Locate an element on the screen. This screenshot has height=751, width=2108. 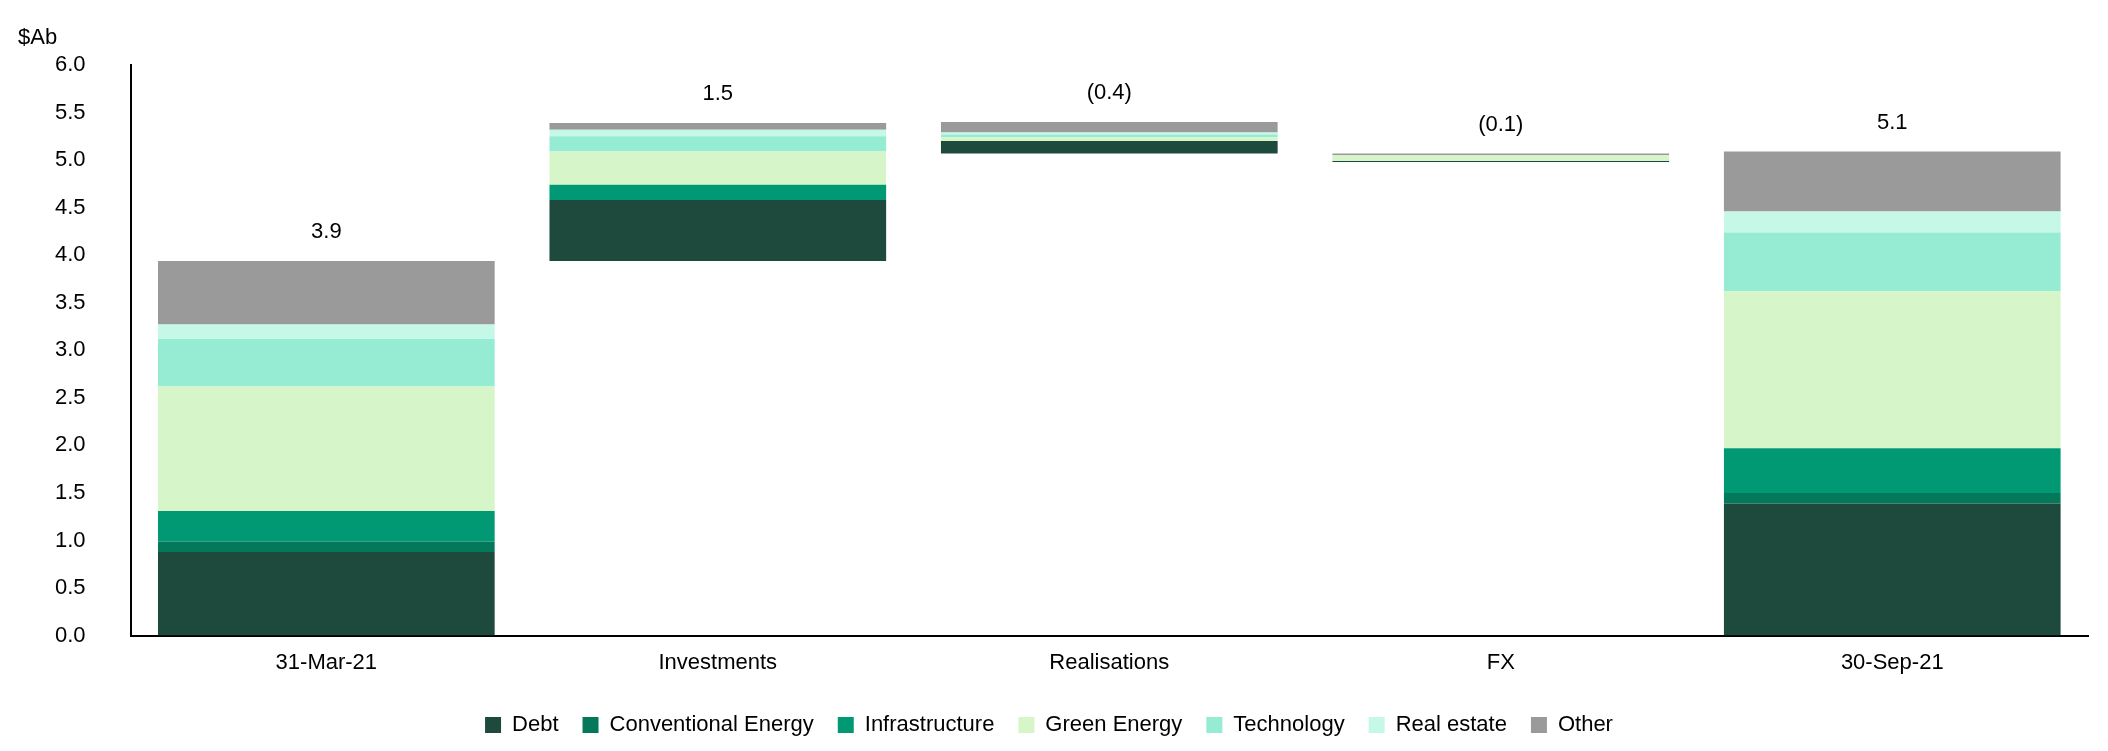
y-axis-title: $Ab is located at coordinates (38, 37).